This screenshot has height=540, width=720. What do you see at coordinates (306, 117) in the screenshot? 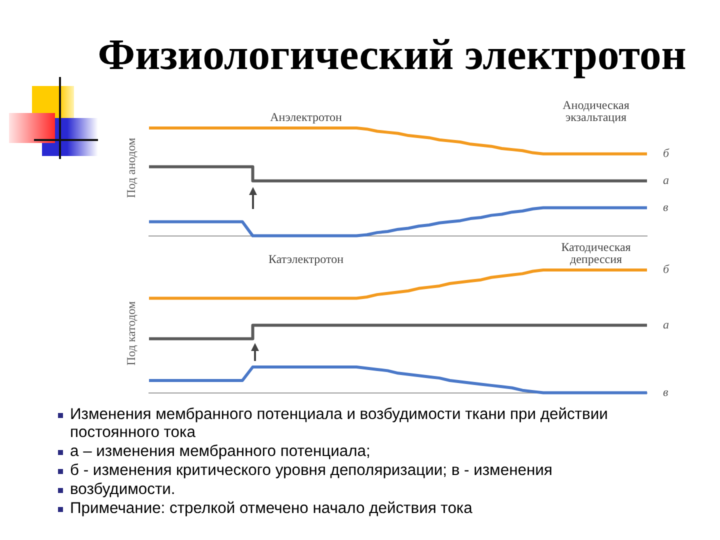
I see `text: Анэлектротон` at bounding box center [306, 117].